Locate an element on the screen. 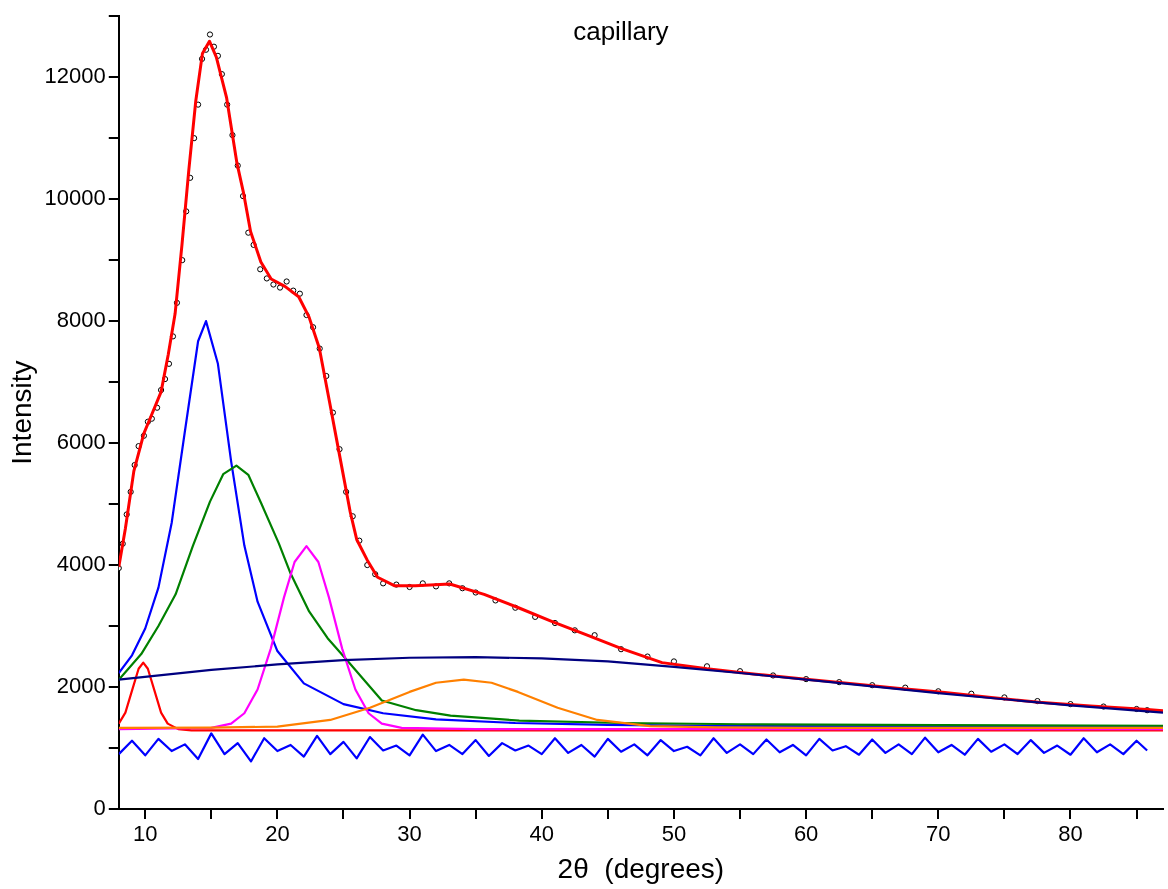 Image resolution: width=1168 pixels, height=889 pixels. x-tick-label: 60 is located at coordinates (806, 834).